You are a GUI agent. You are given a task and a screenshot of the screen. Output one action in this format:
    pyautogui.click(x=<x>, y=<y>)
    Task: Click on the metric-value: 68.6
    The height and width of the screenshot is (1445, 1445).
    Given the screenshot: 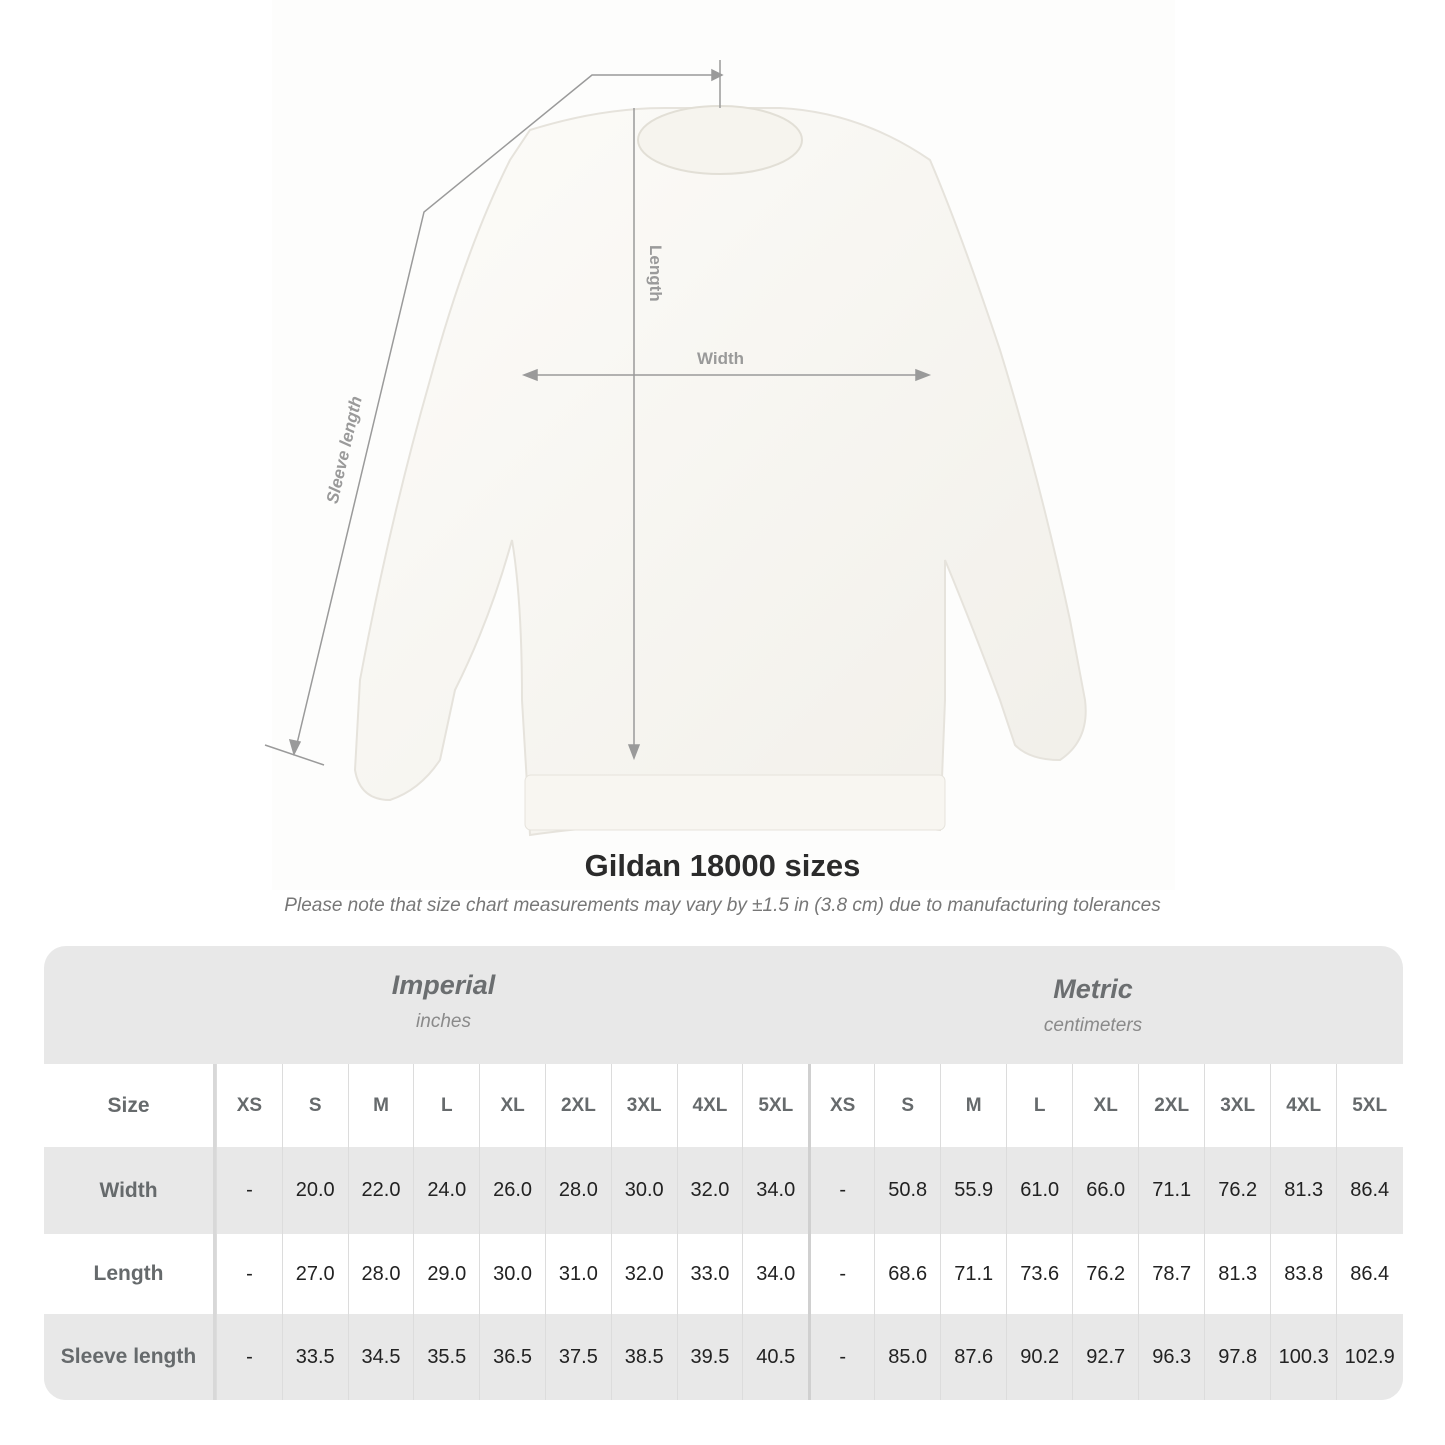 What is the action you would take?
    pyautogui.click(x=907, y=1274)
    